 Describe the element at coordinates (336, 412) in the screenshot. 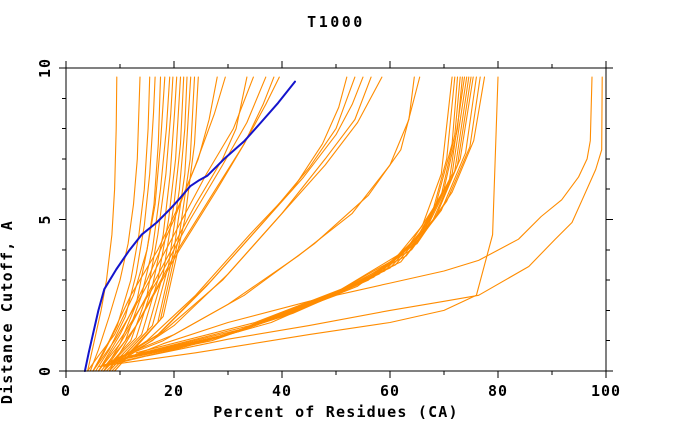

I see `x-axis-title: Percent of Residues (CA)` at that location.